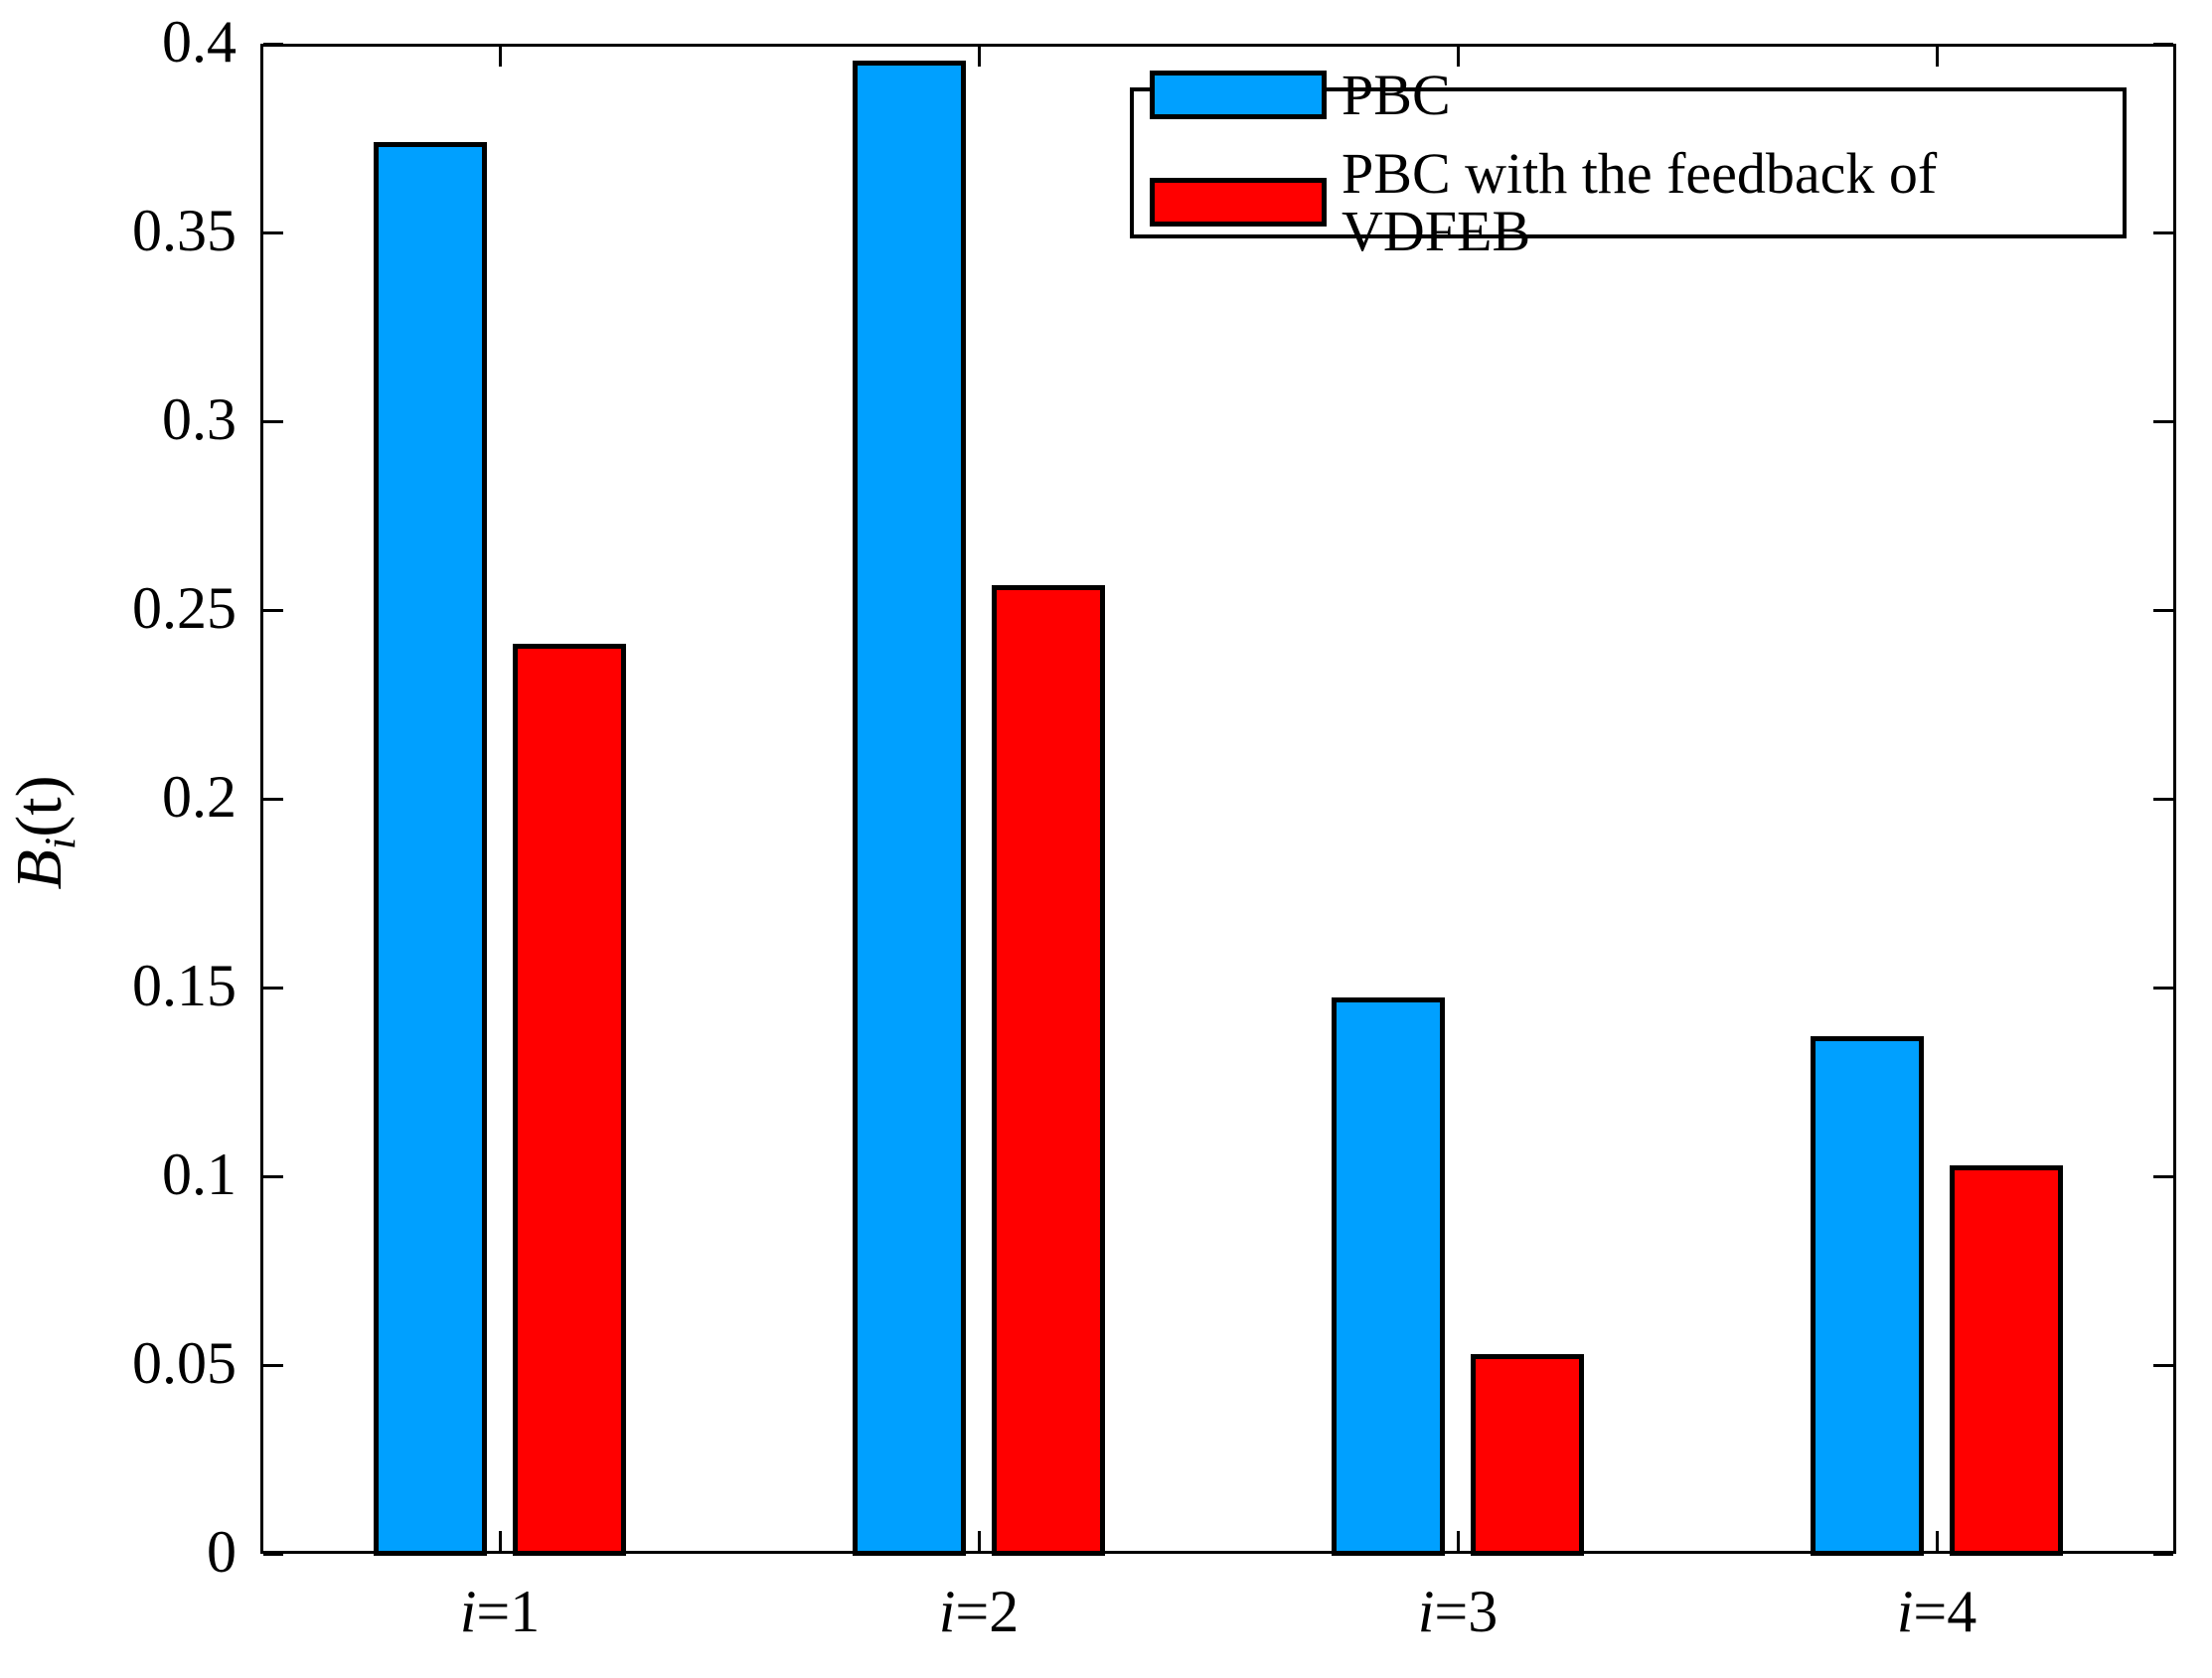  What do you see at coordinates (60, 843) in the screenshot?
I see `y-axis-label-subscript: i` at bounding box center [60, 843].